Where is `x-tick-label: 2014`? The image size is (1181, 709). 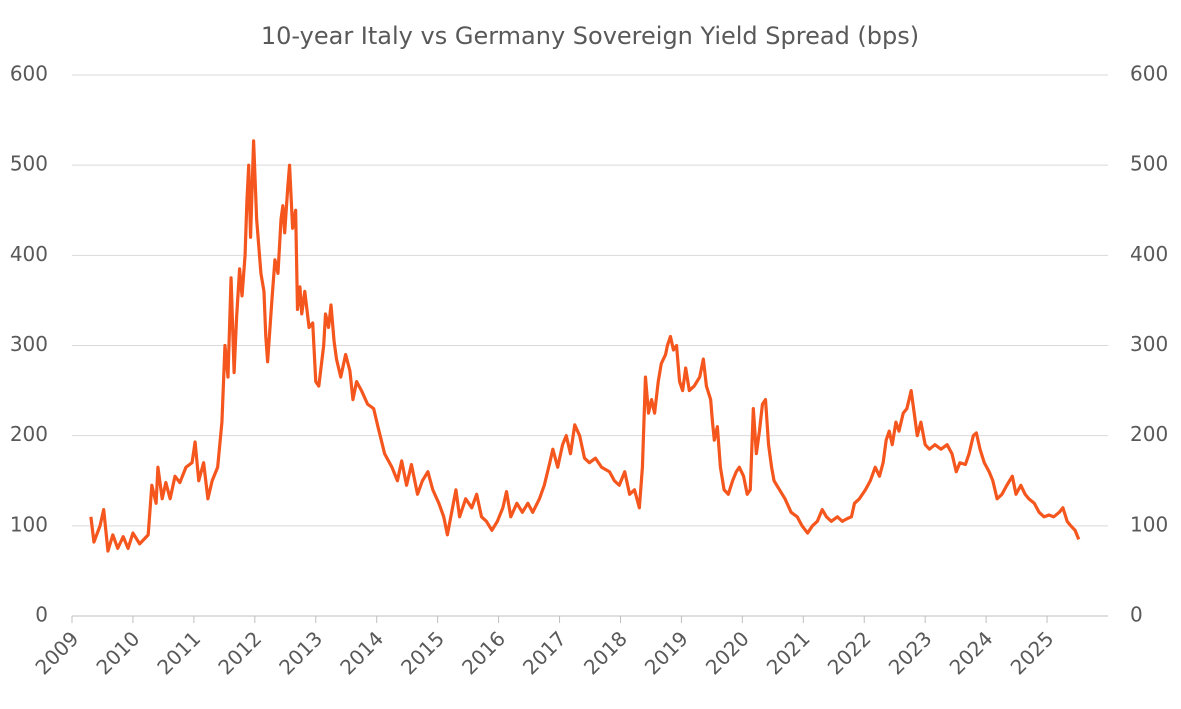
x-tick-label: 2014 is located at coordinates (361, 652).